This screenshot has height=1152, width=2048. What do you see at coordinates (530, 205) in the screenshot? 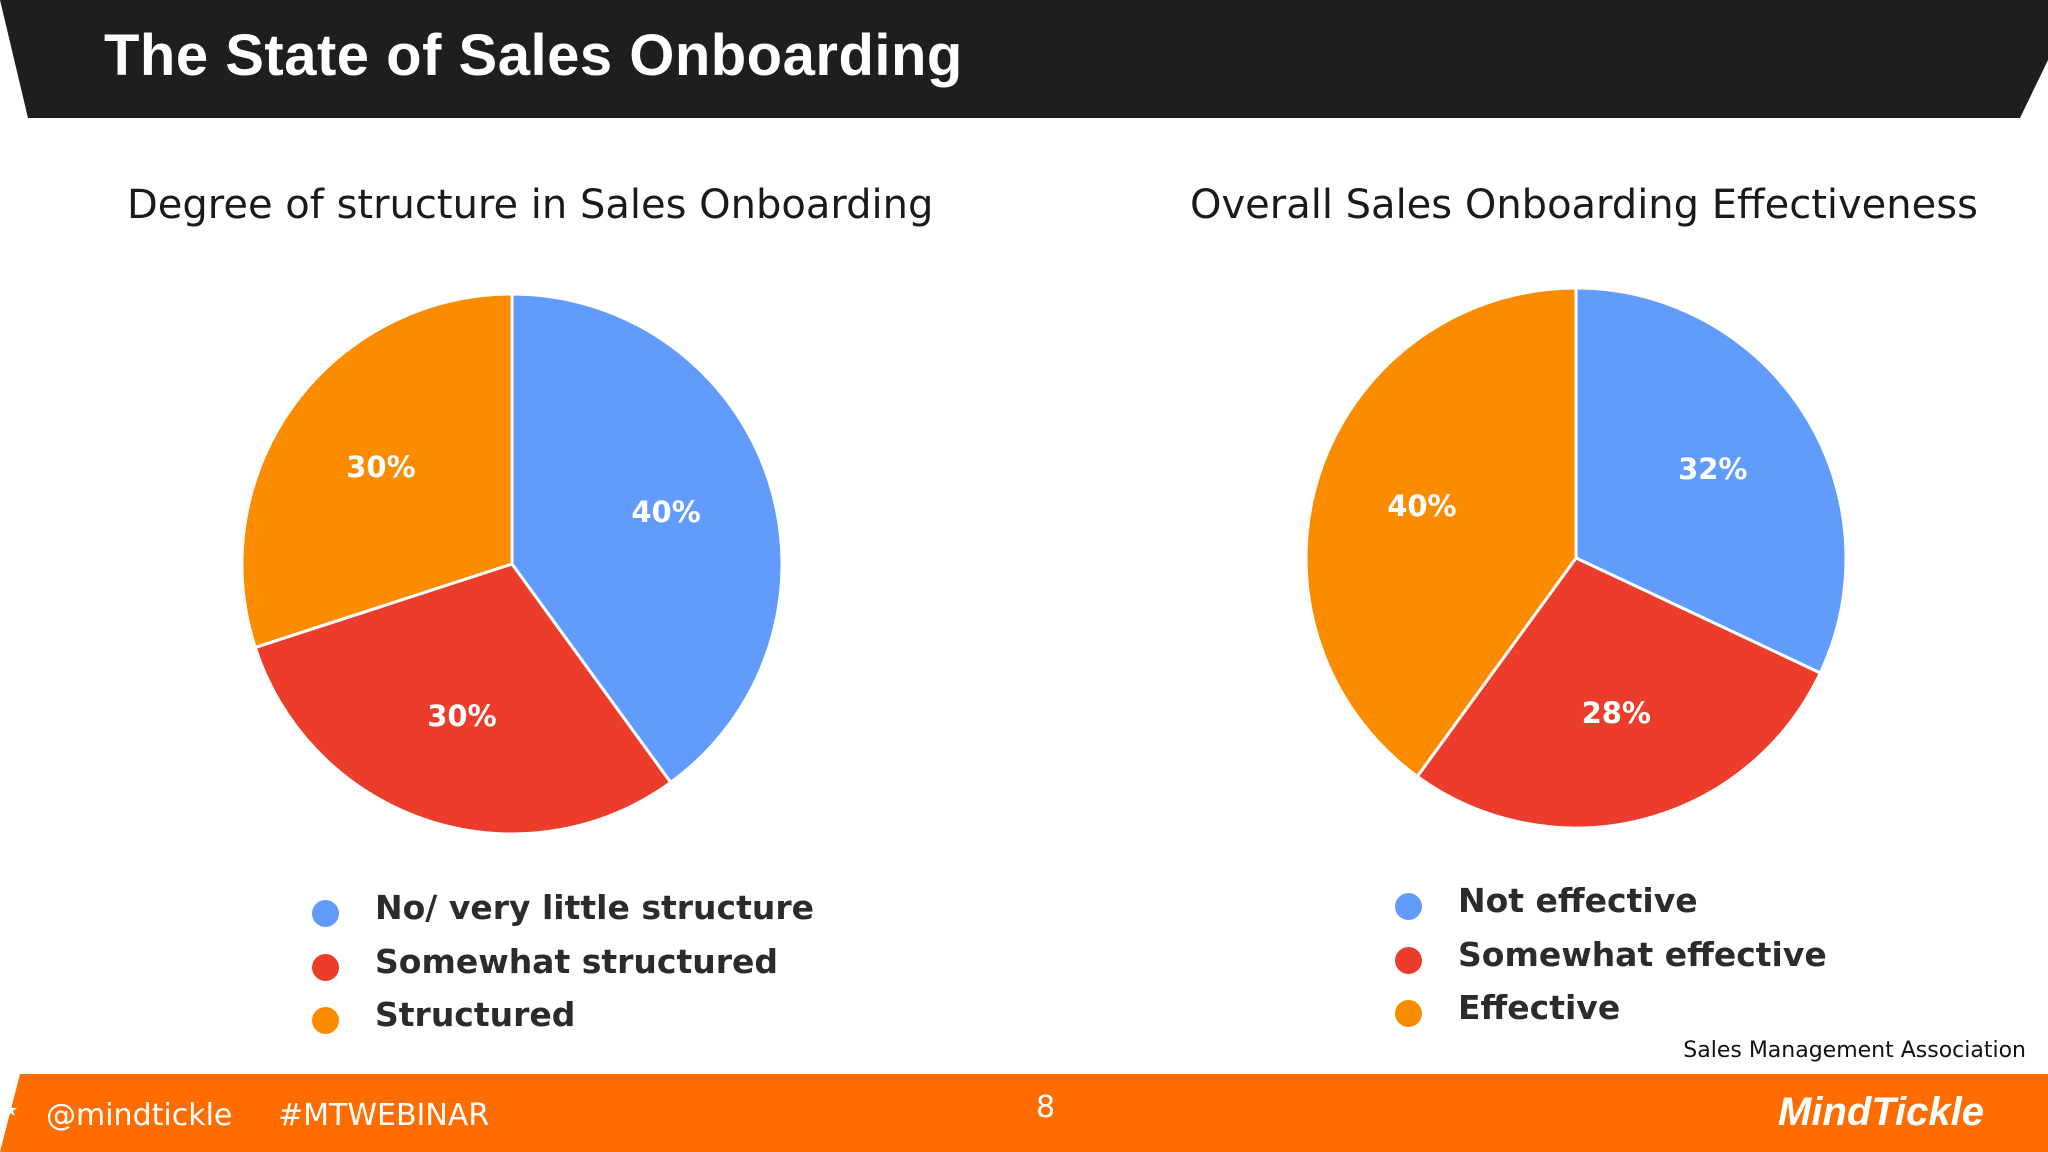
I see `chart-title-structure: Degree of structure in Sales Onboarding` at bounding box center [530, 205].